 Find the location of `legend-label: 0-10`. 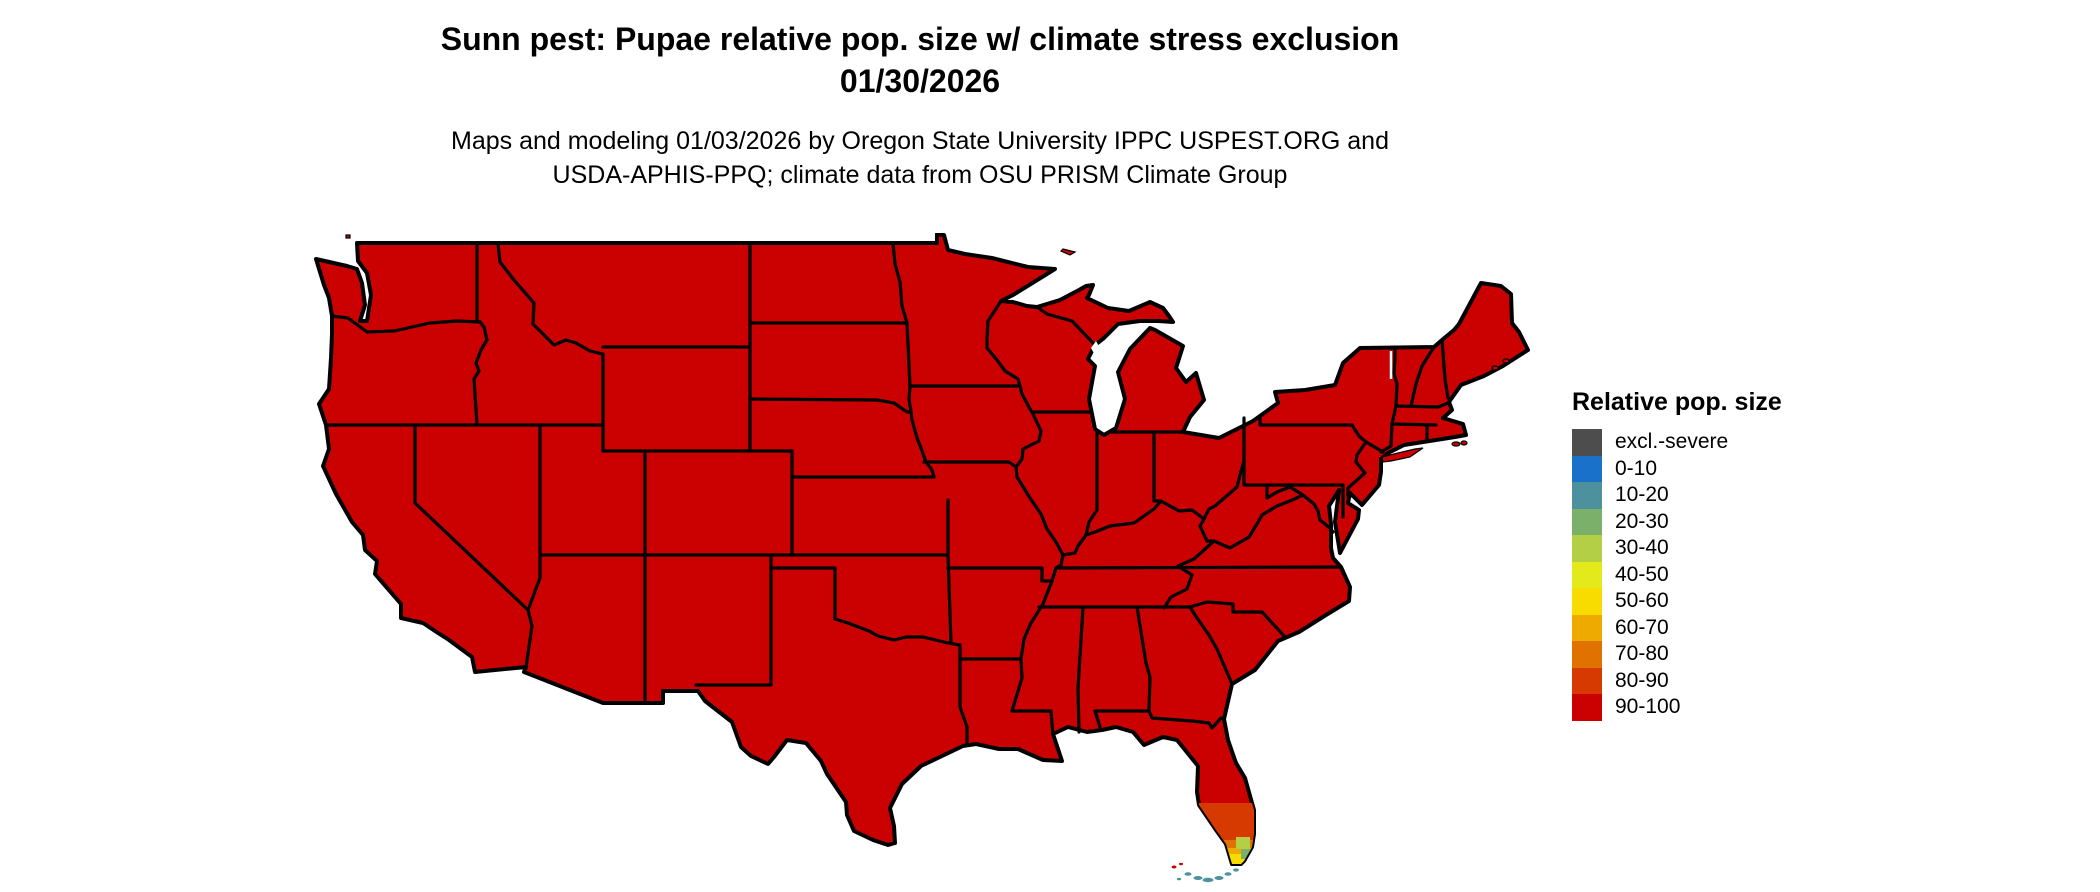

legend-label: 0-10 is located at coordinates (1636, 468).